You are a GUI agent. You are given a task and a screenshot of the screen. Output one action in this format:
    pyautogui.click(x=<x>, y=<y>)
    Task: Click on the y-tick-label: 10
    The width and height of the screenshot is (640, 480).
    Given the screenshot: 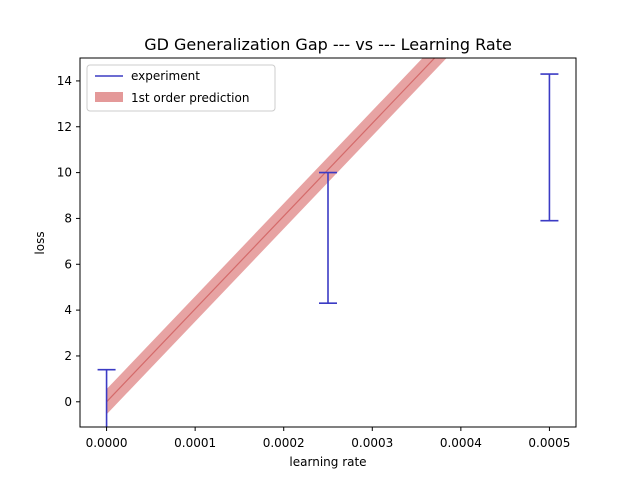 What is the action you would take?
    pyautogui.click(x=64, y=173)
    